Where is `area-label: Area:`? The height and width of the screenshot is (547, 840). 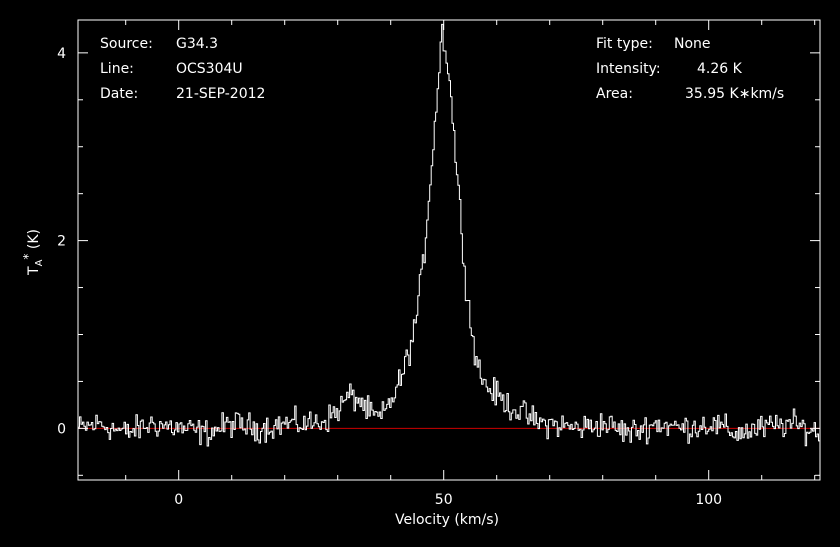 area-label: Area: is located at coordinates (614, 94).